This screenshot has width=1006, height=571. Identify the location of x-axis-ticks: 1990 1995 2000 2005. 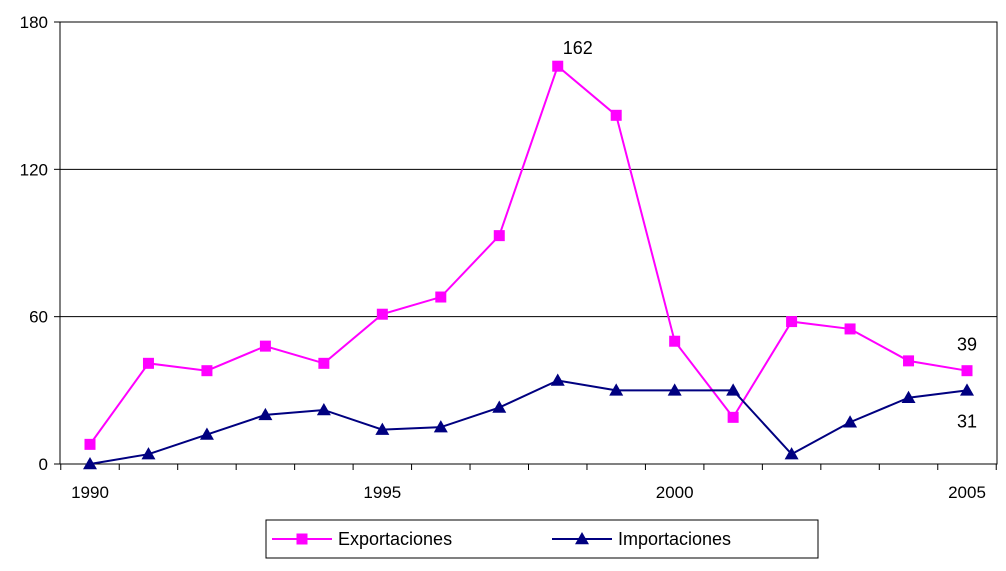
(528, 483).